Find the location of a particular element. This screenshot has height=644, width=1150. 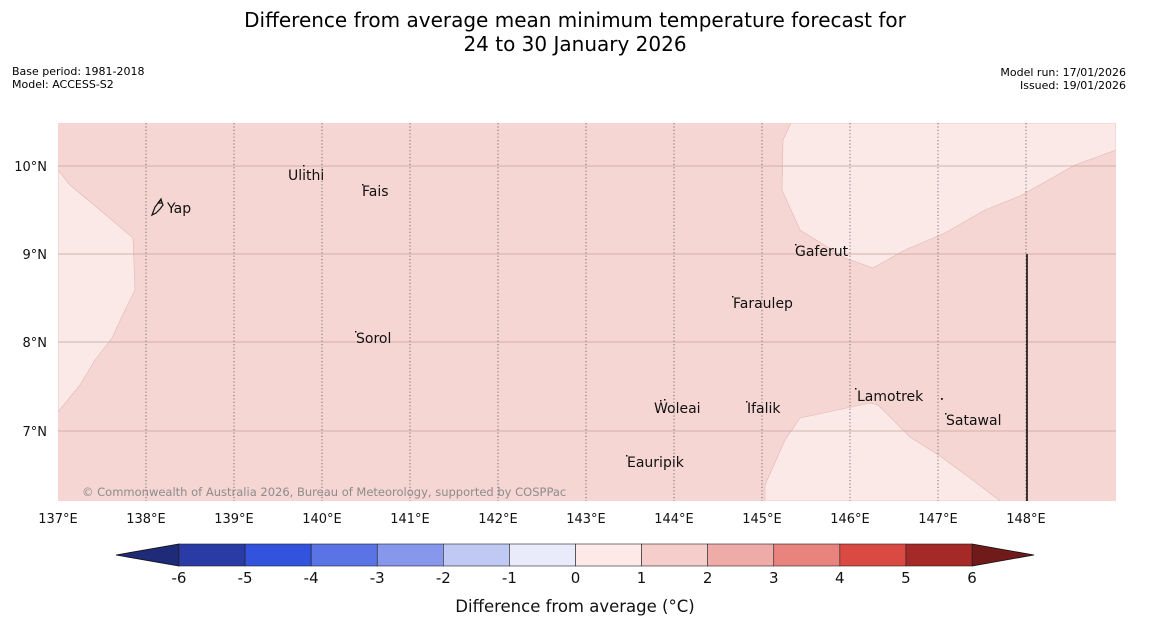

meta-left: Base period: 1981-2018 Model: ACCESS-S2 is located at coordinates (78, 78).